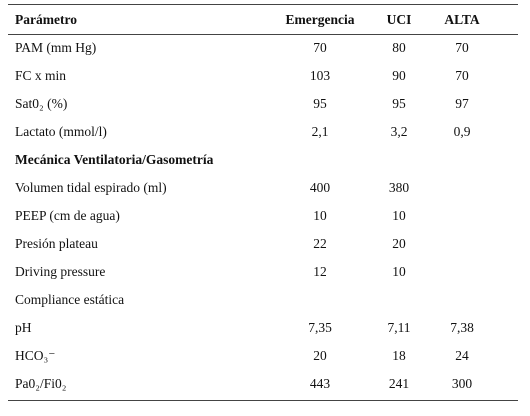 Image resolution: width=530 pixels, height=416 pixels. What do you see at coordinates (320, 243) in the screenshot?
I see `value-cell: 22` at bounding box center [320, 243].